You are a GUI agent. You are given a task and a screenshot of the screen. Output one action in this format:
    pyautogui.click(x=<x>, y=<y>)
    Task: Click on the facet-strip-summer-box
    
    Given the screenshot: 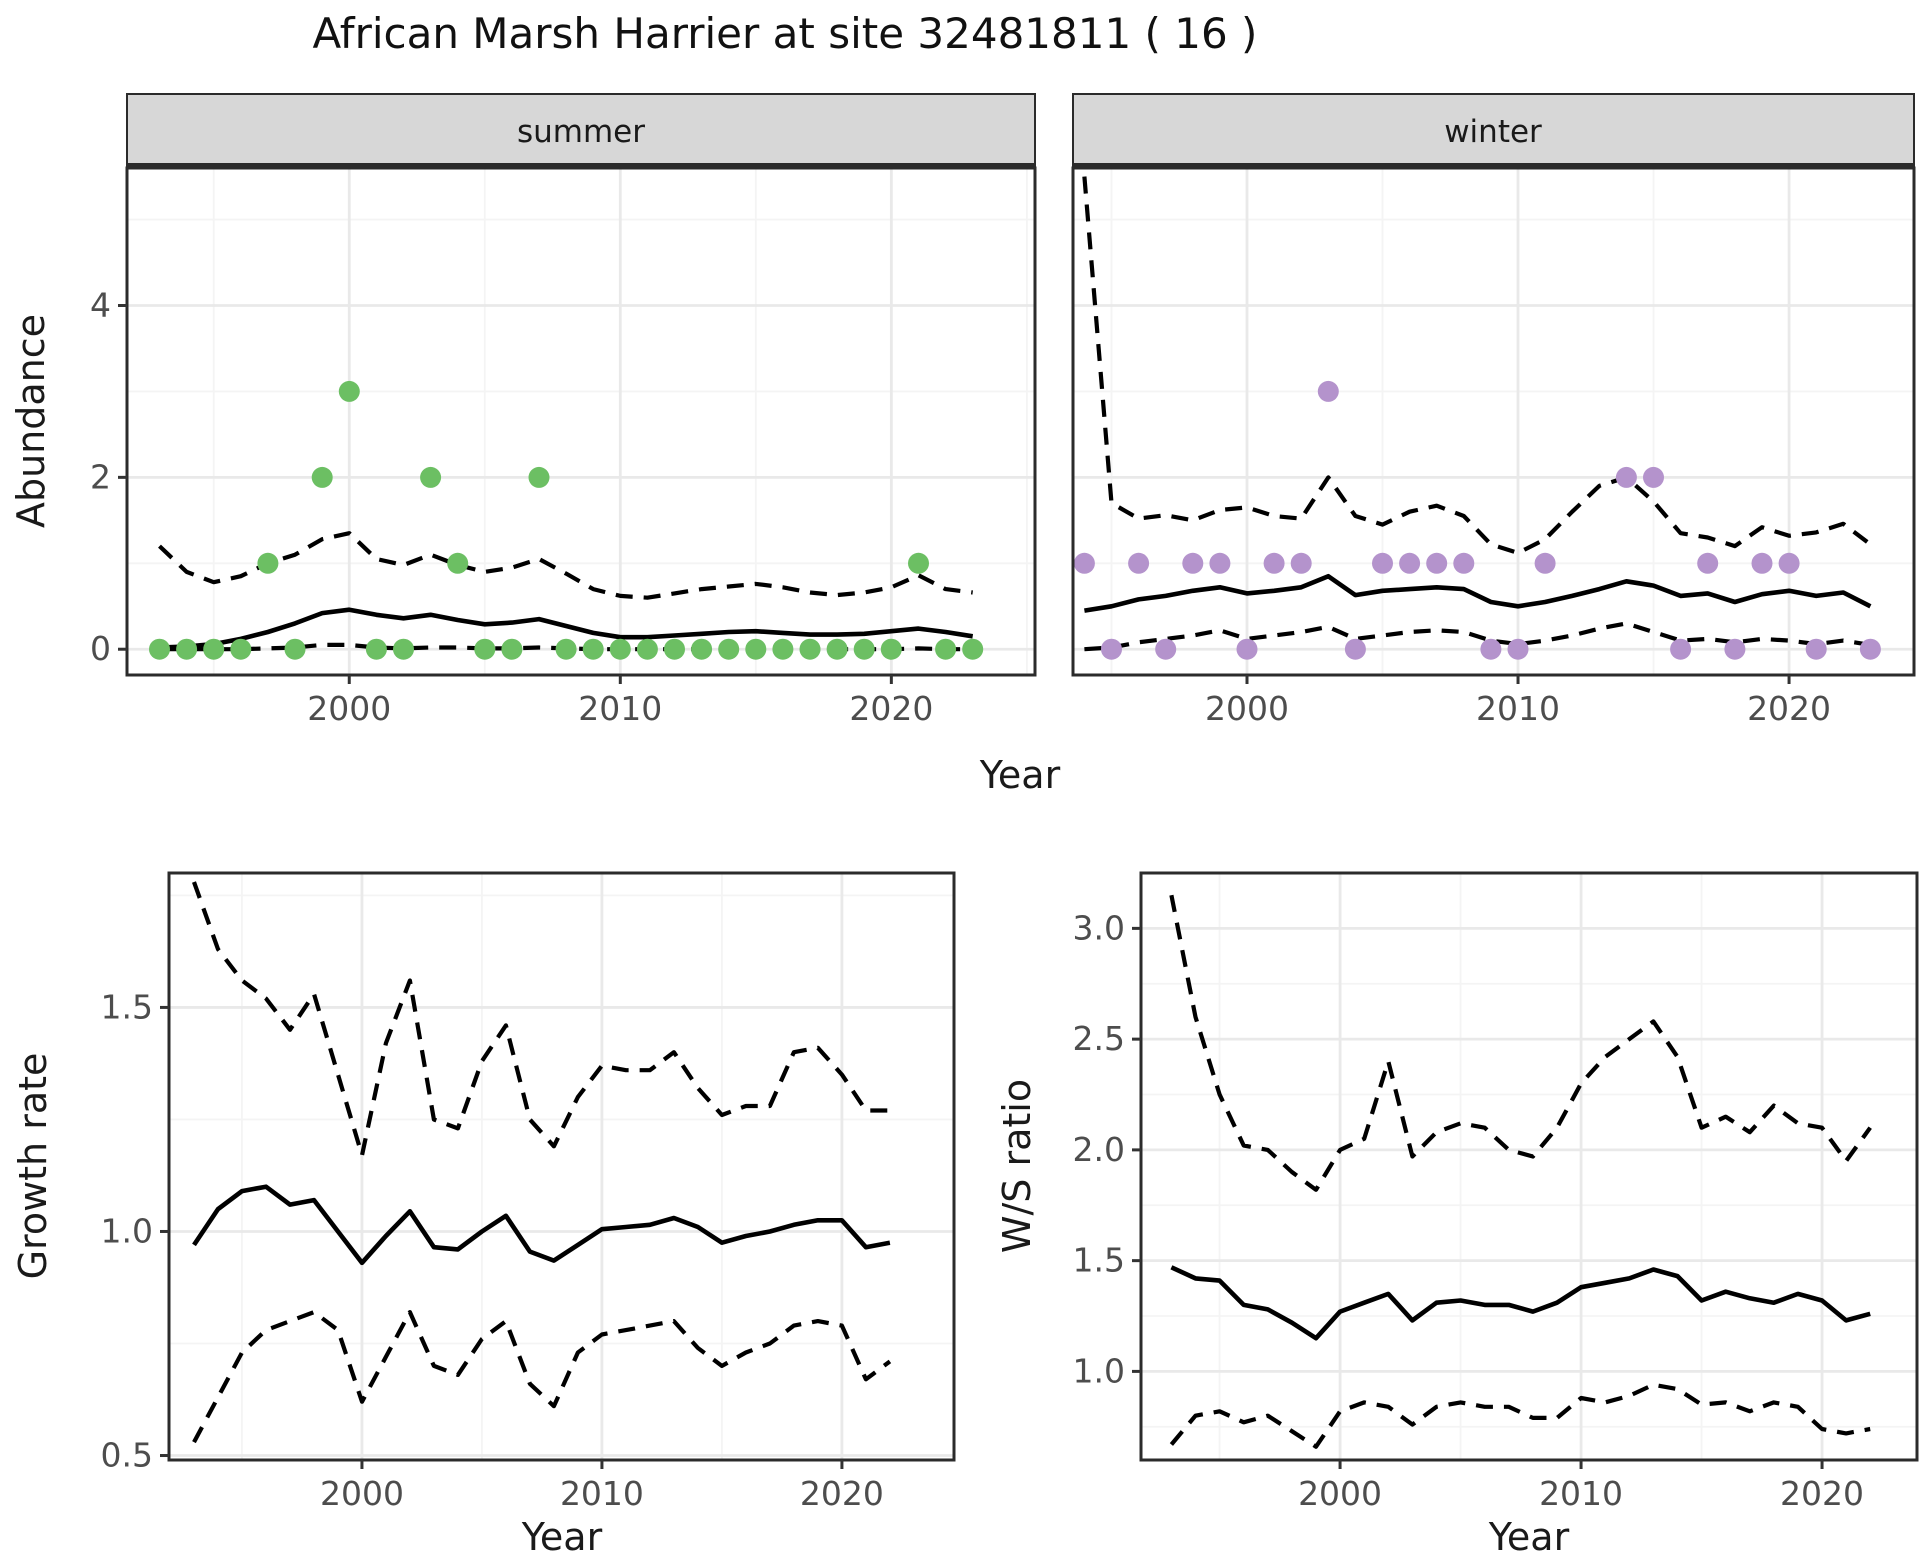 What is the action you would take?
    pyautogui.click(x=581, y=131)
    